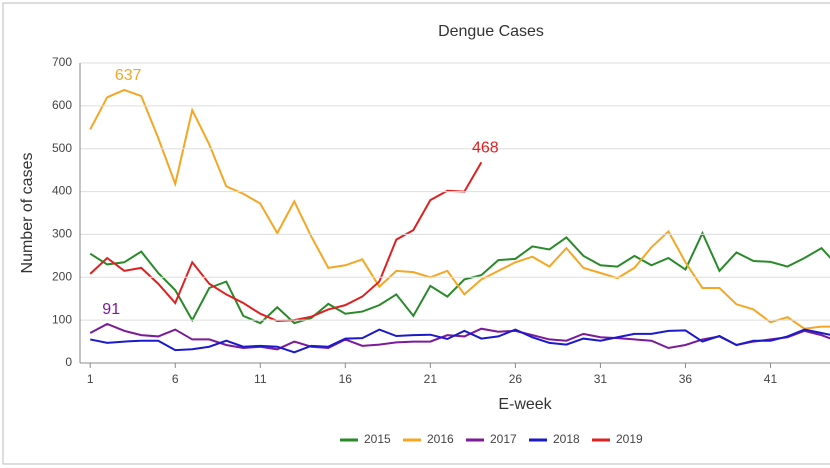 The image size is (830, 468). What do you see at coordinates (516, 379) in the screenshot?
I see `x-tick-label: 26` at bounding box center [516, 379].